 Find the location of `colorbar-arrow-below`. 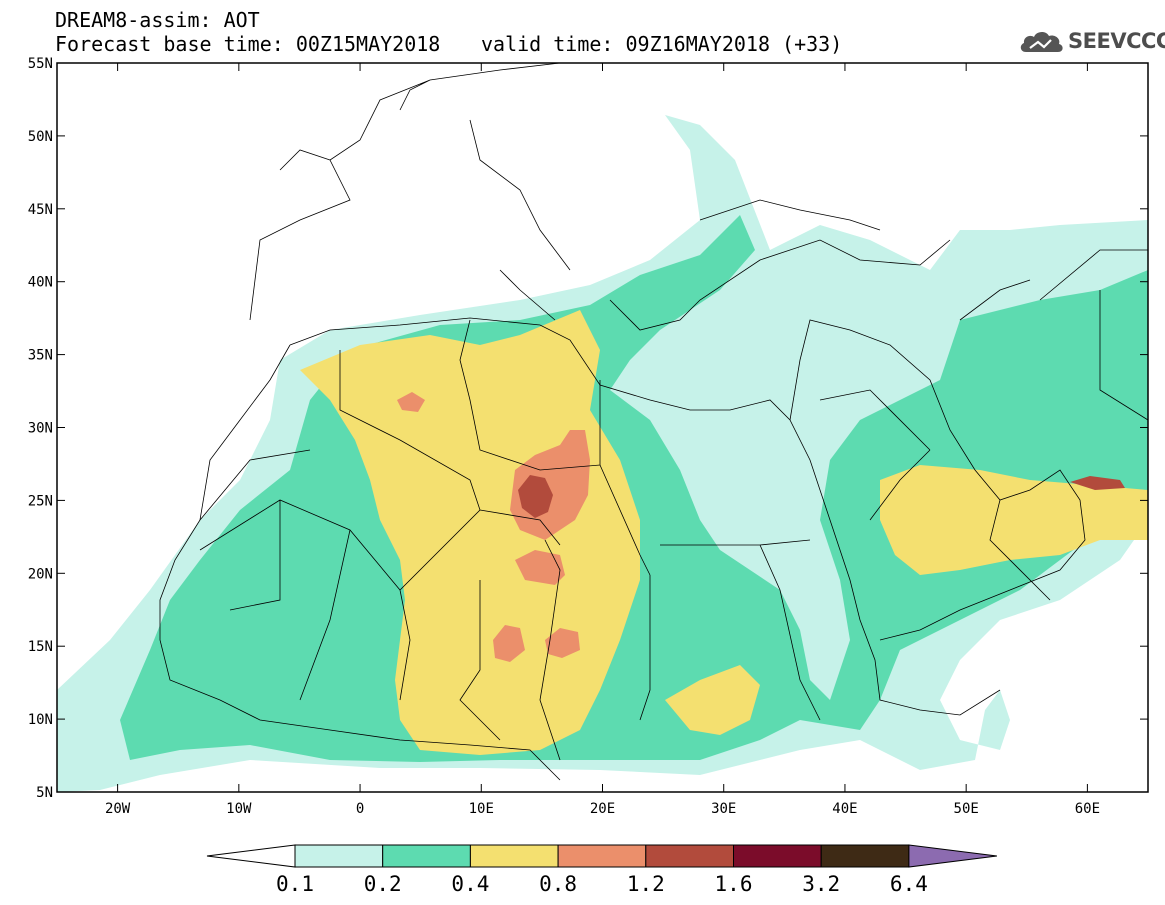

colorbar-arrow-below is located at coordinates (251, 856).